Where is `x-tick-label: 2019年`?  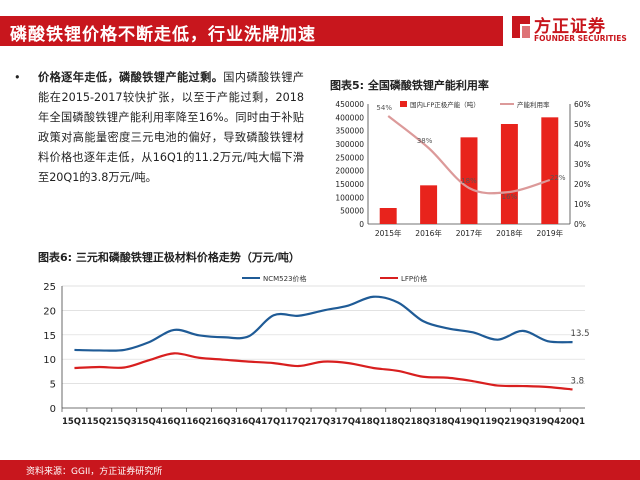
x-tick-label: 2019年 is located at coordinates (550, 233).